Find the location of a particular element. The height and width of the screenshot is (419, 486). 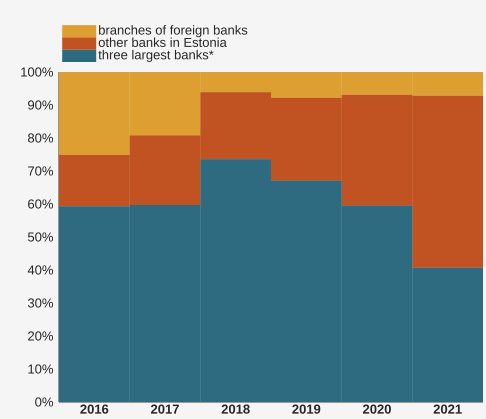

legend-label: three largest banks* is located at coordinates (156, 56).